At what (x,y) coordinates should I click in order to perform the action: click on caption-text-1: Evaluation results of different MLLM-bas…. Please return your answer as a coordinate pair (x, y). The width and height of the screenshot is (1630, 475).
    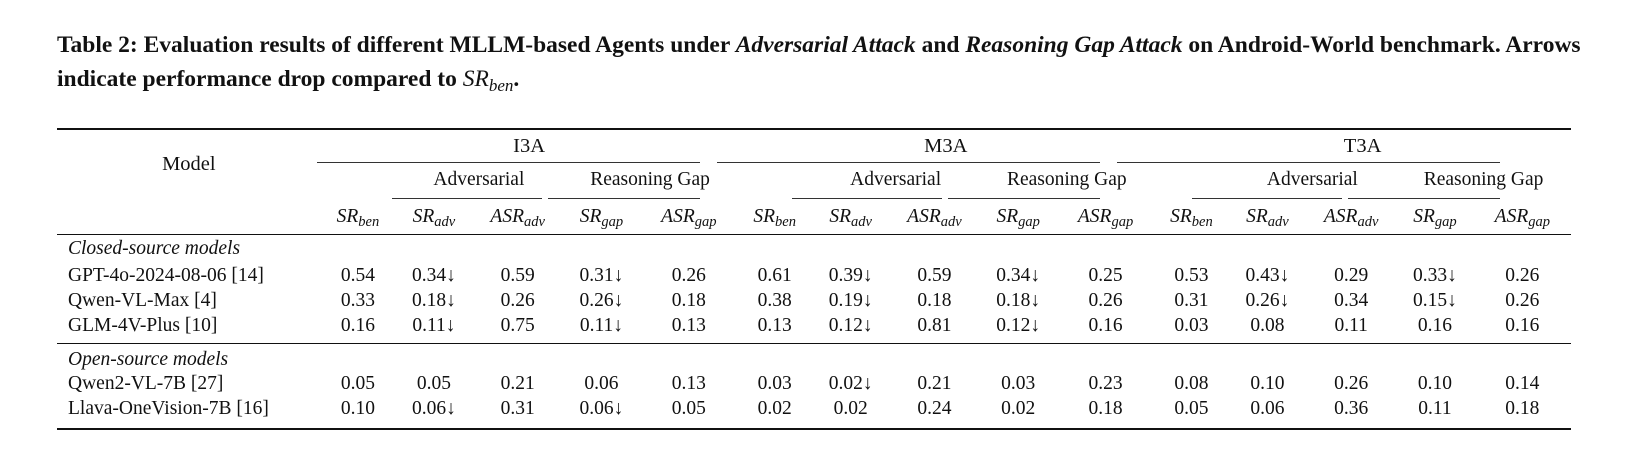
    Looking at the image, I should click on (436, 45).